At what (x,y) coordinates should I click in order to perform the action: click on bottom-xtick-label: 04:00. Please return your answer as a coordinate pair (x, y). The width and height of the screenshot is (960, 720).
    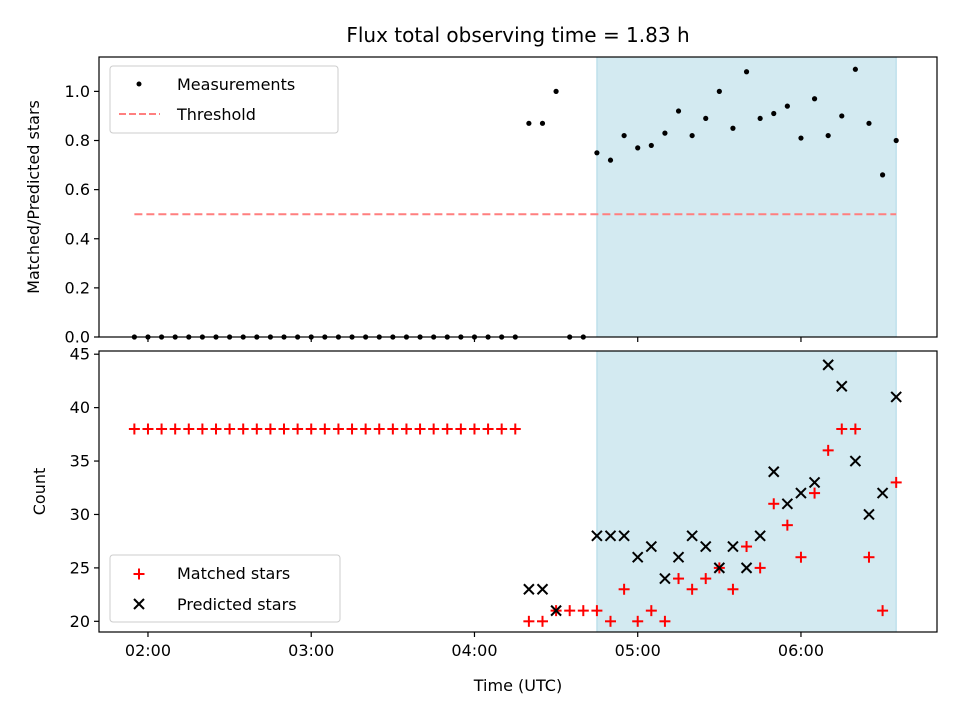
    Looking at the image, I should click on (474, 650).